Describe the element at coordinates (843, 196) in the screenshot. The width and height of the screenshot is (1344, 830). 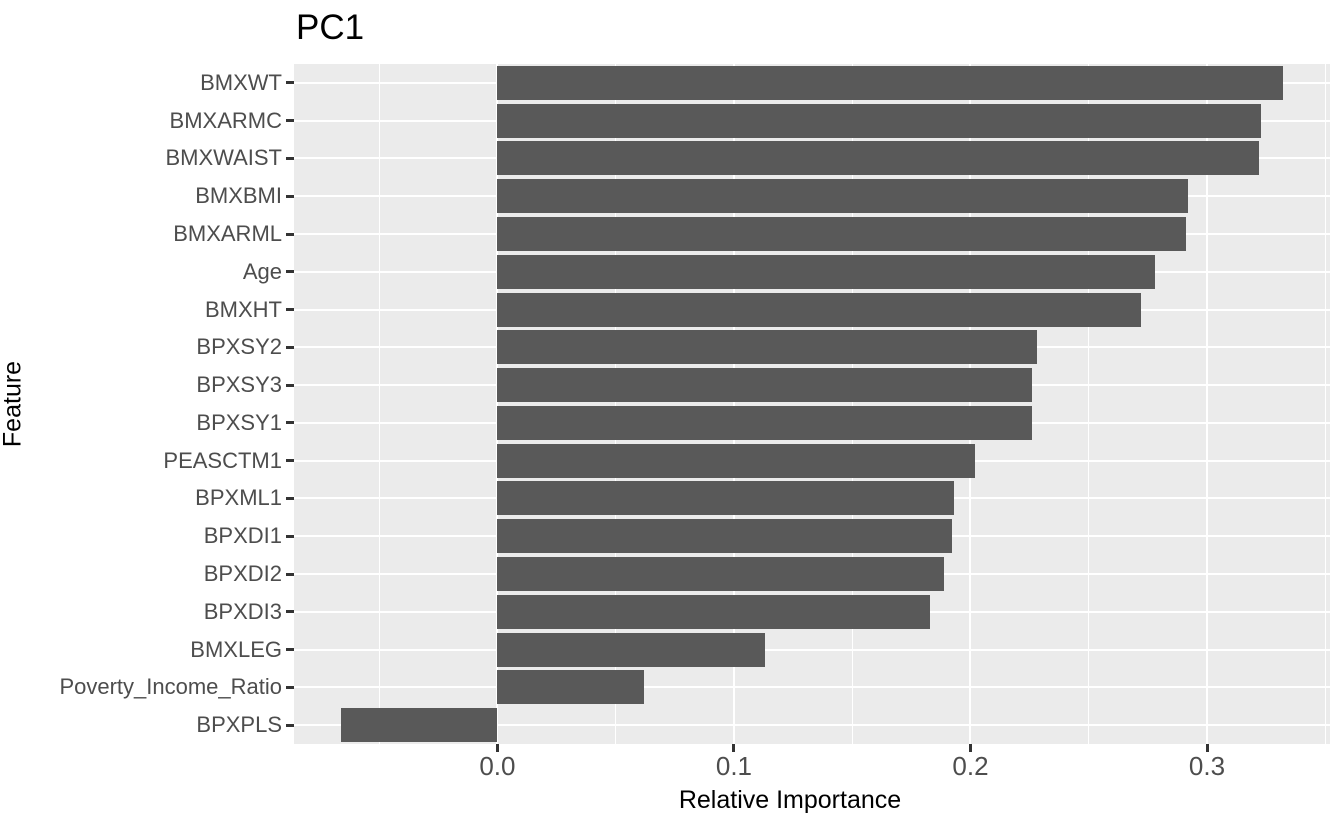
I see `bar-BMXBMI` at that location.